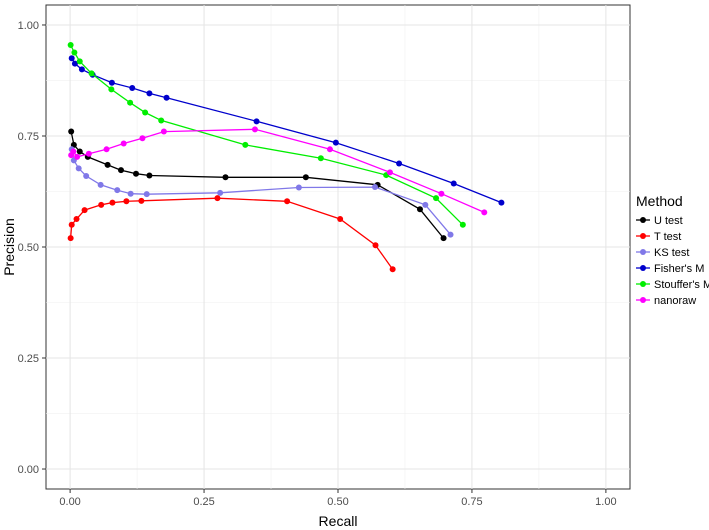  What do you see at coordinates (338, 521) in the screenshot?
I see `x-axis-title: Recall` at bounding box center [338, 521].